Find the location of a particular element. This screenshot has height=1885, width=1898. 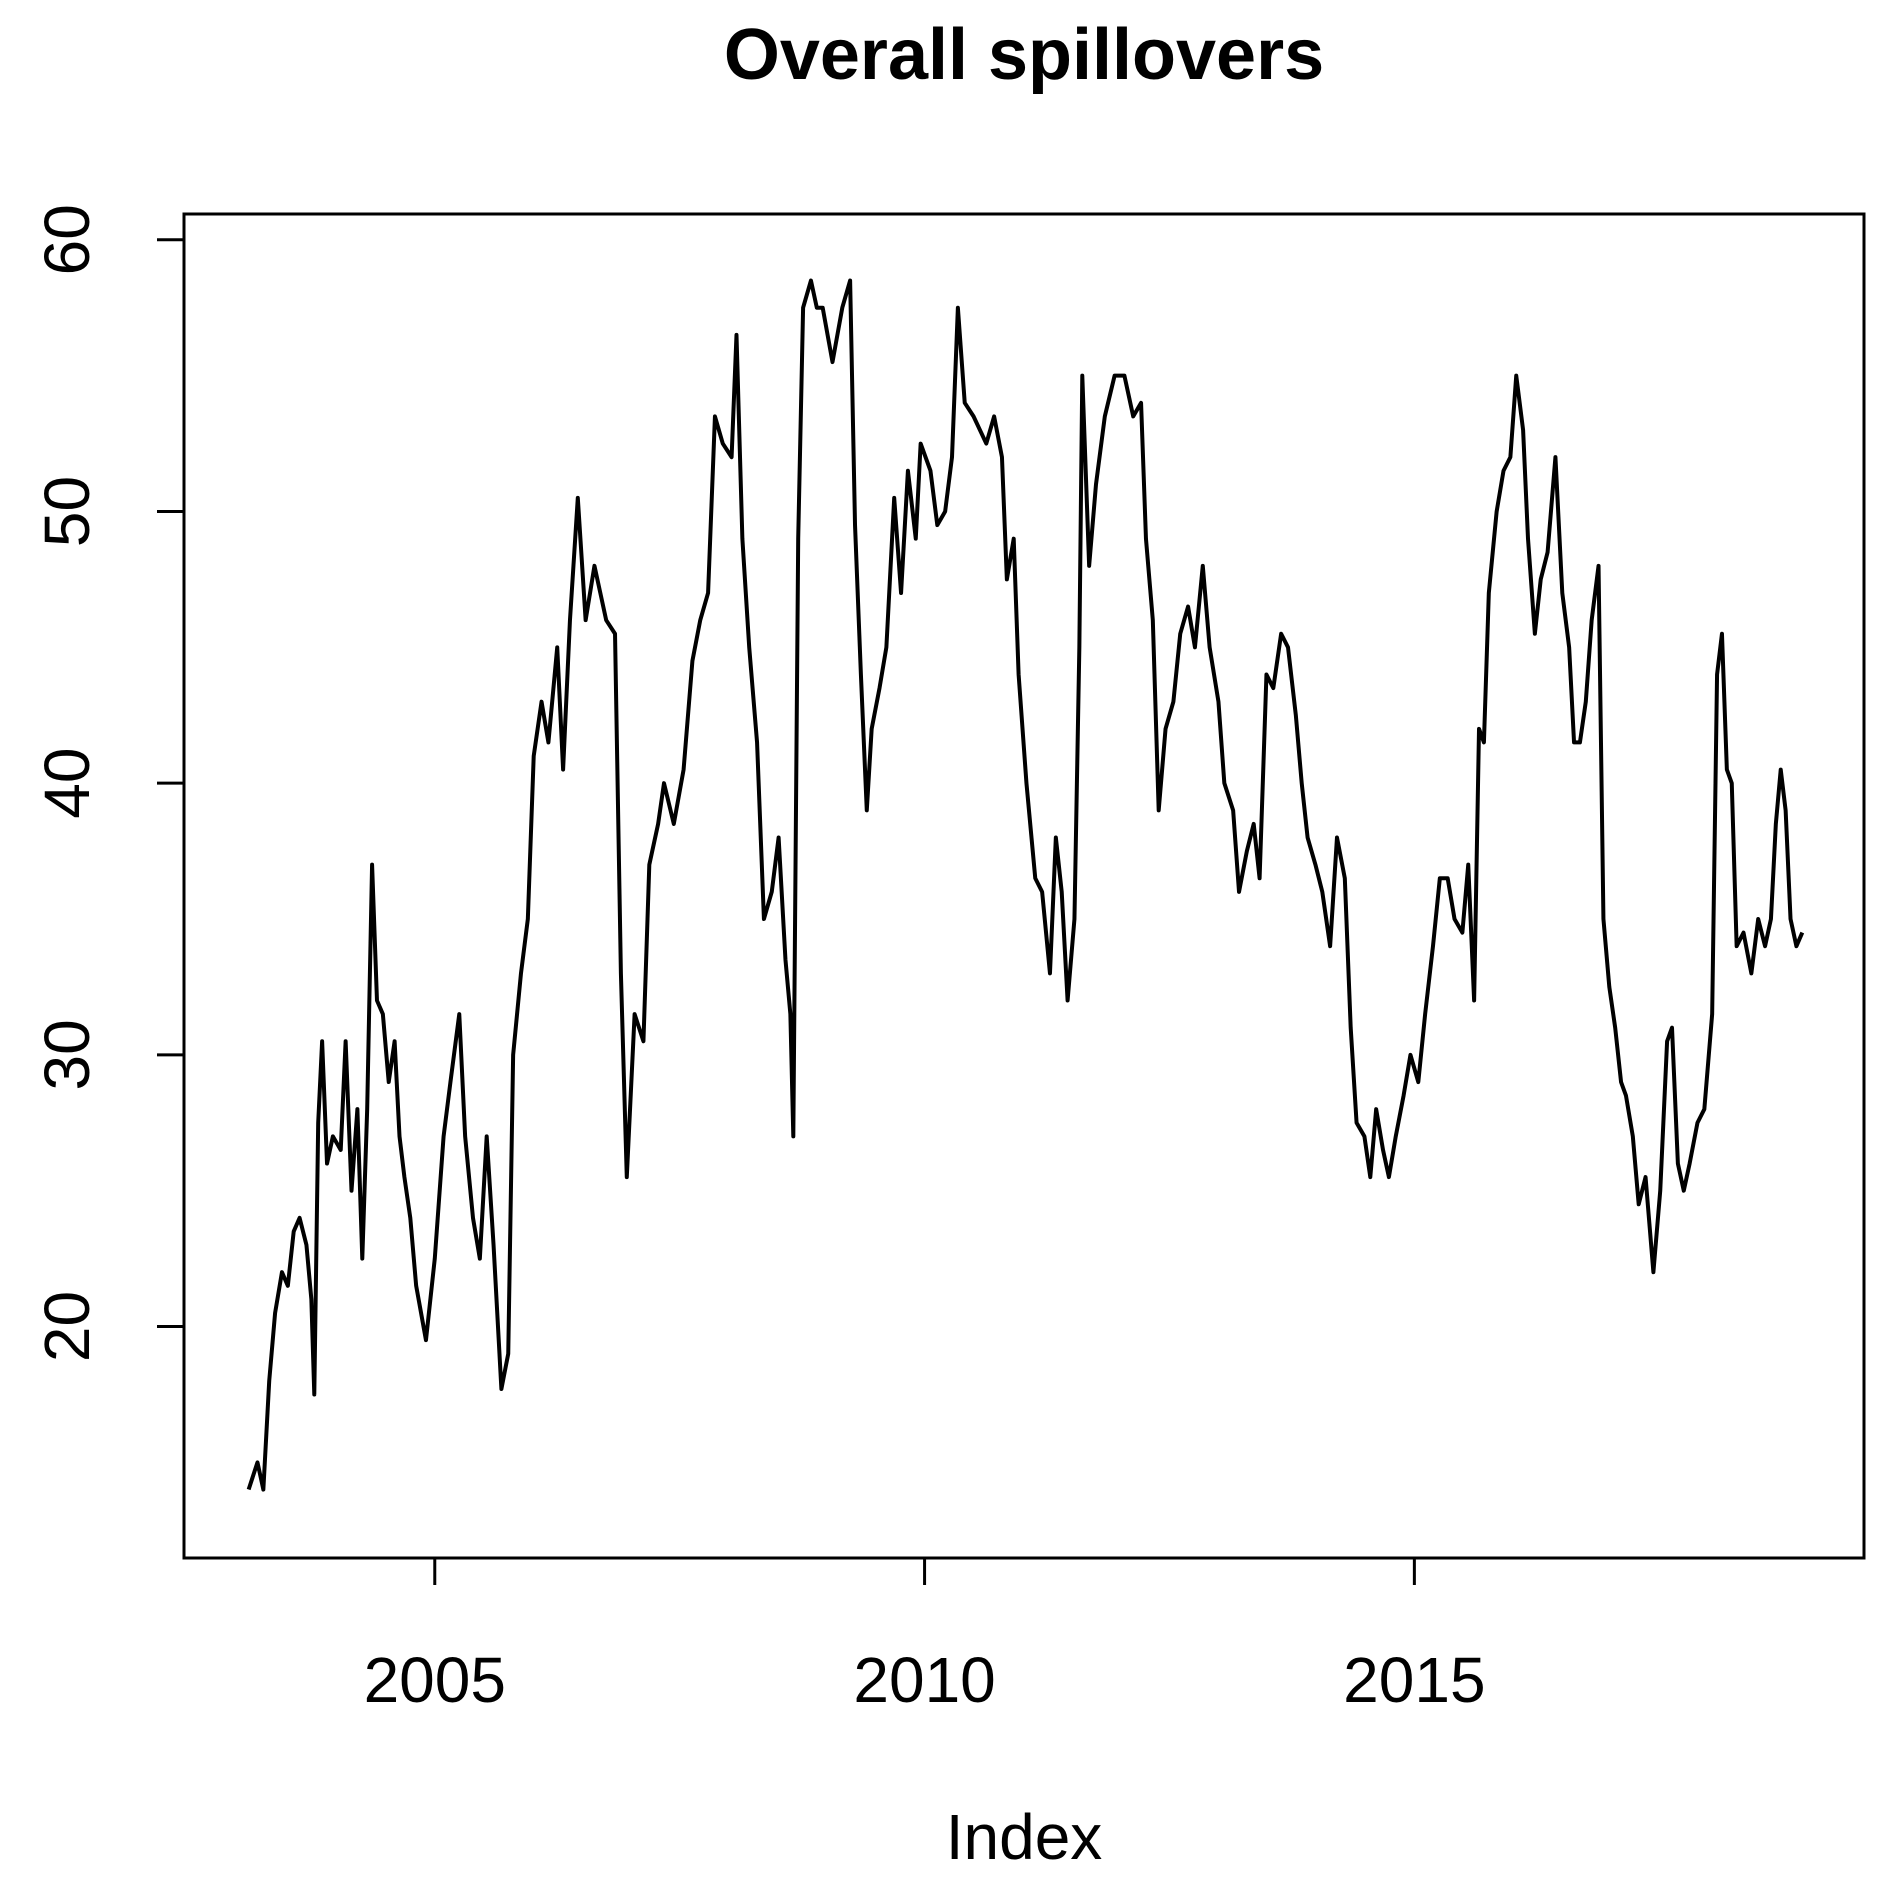

chart-title: Overall spillovers is located at coordinates (1024, 55).